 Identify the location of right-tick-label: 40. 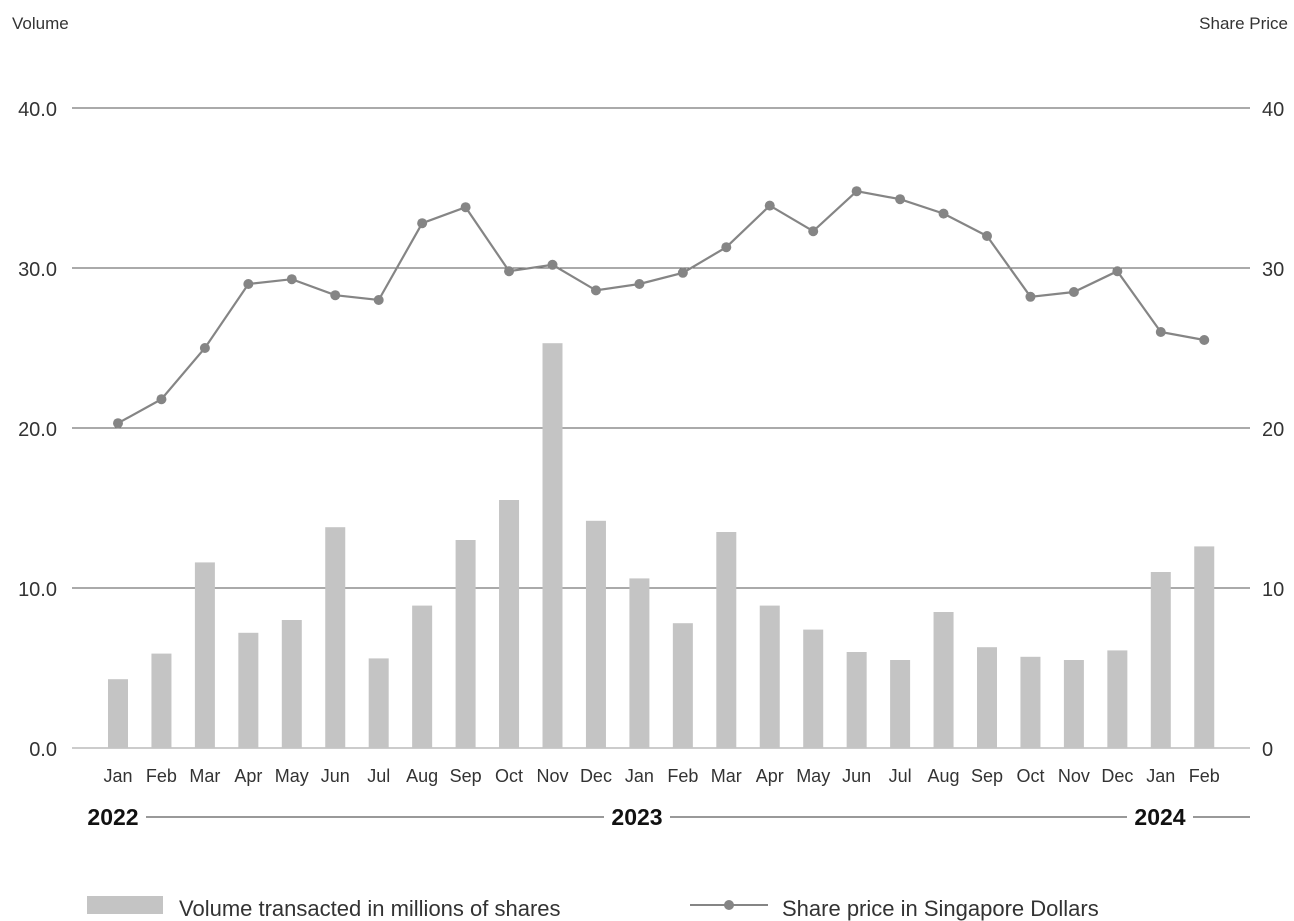
(1273, 110).